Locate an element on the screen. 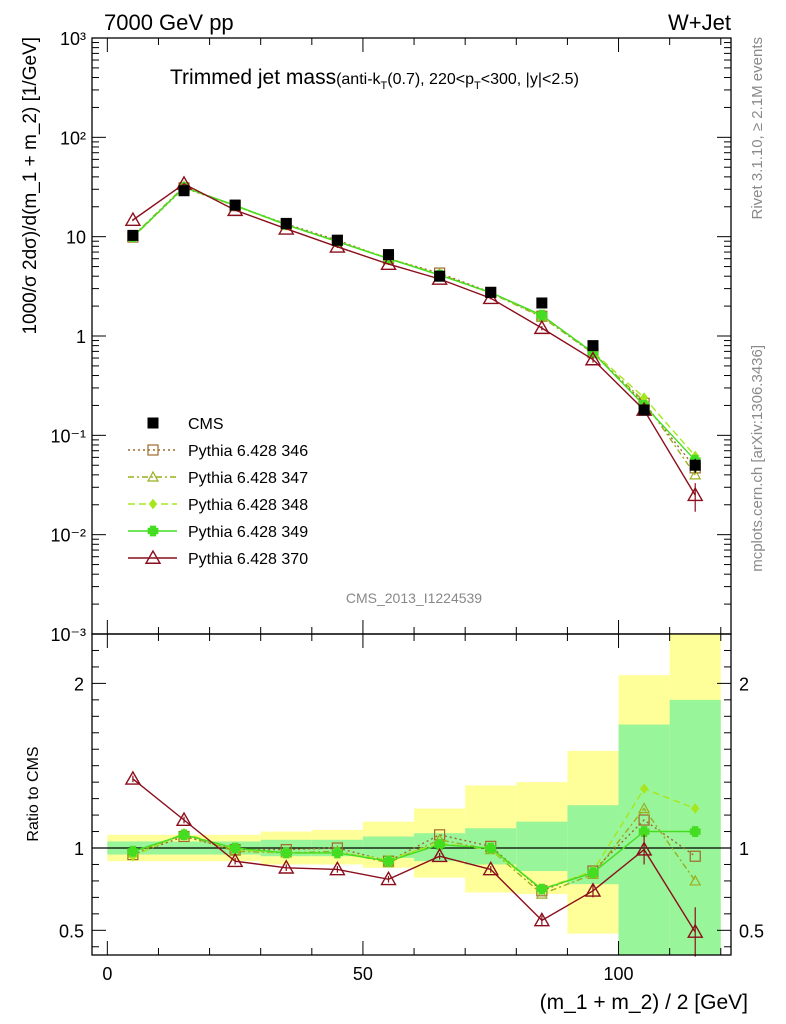 Image resolution: width=786 pixels, height=1024 pixels. legend-label: Pythia 6.428 347 is located at coordinates (248, 478).